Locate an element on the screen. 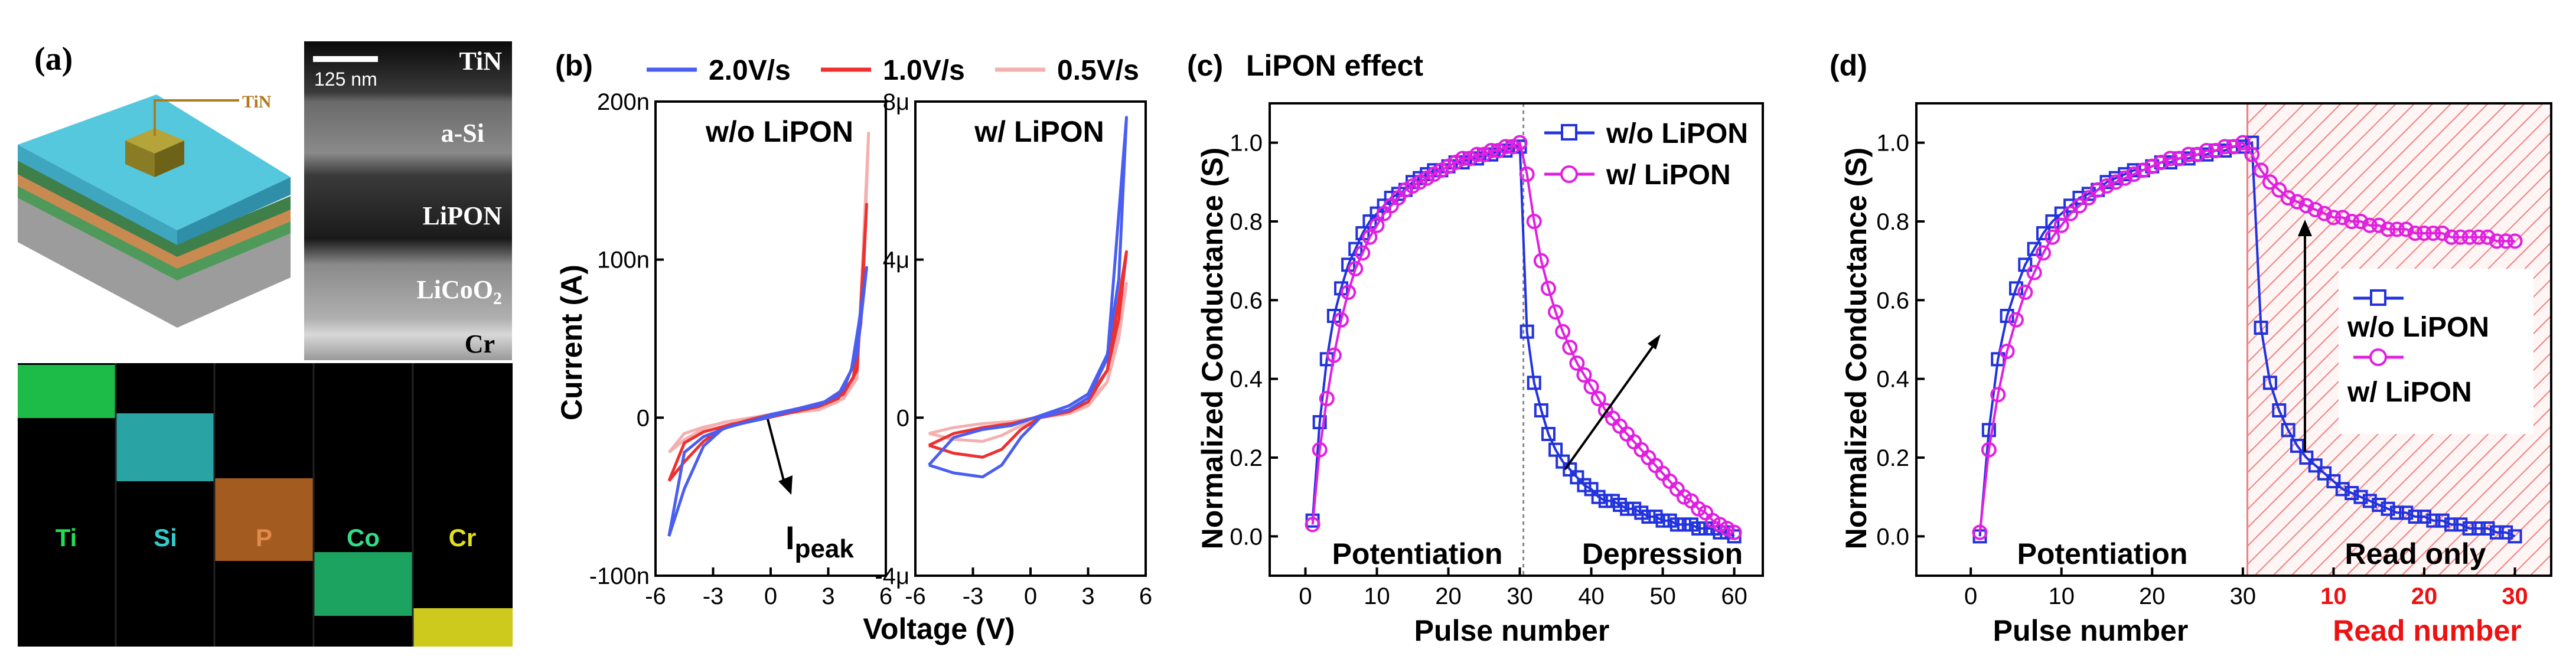 The height and width of the screenshot is (669, 2576). region-label-potentiation-d: Potentiation is located at coordinates (2102, 553).